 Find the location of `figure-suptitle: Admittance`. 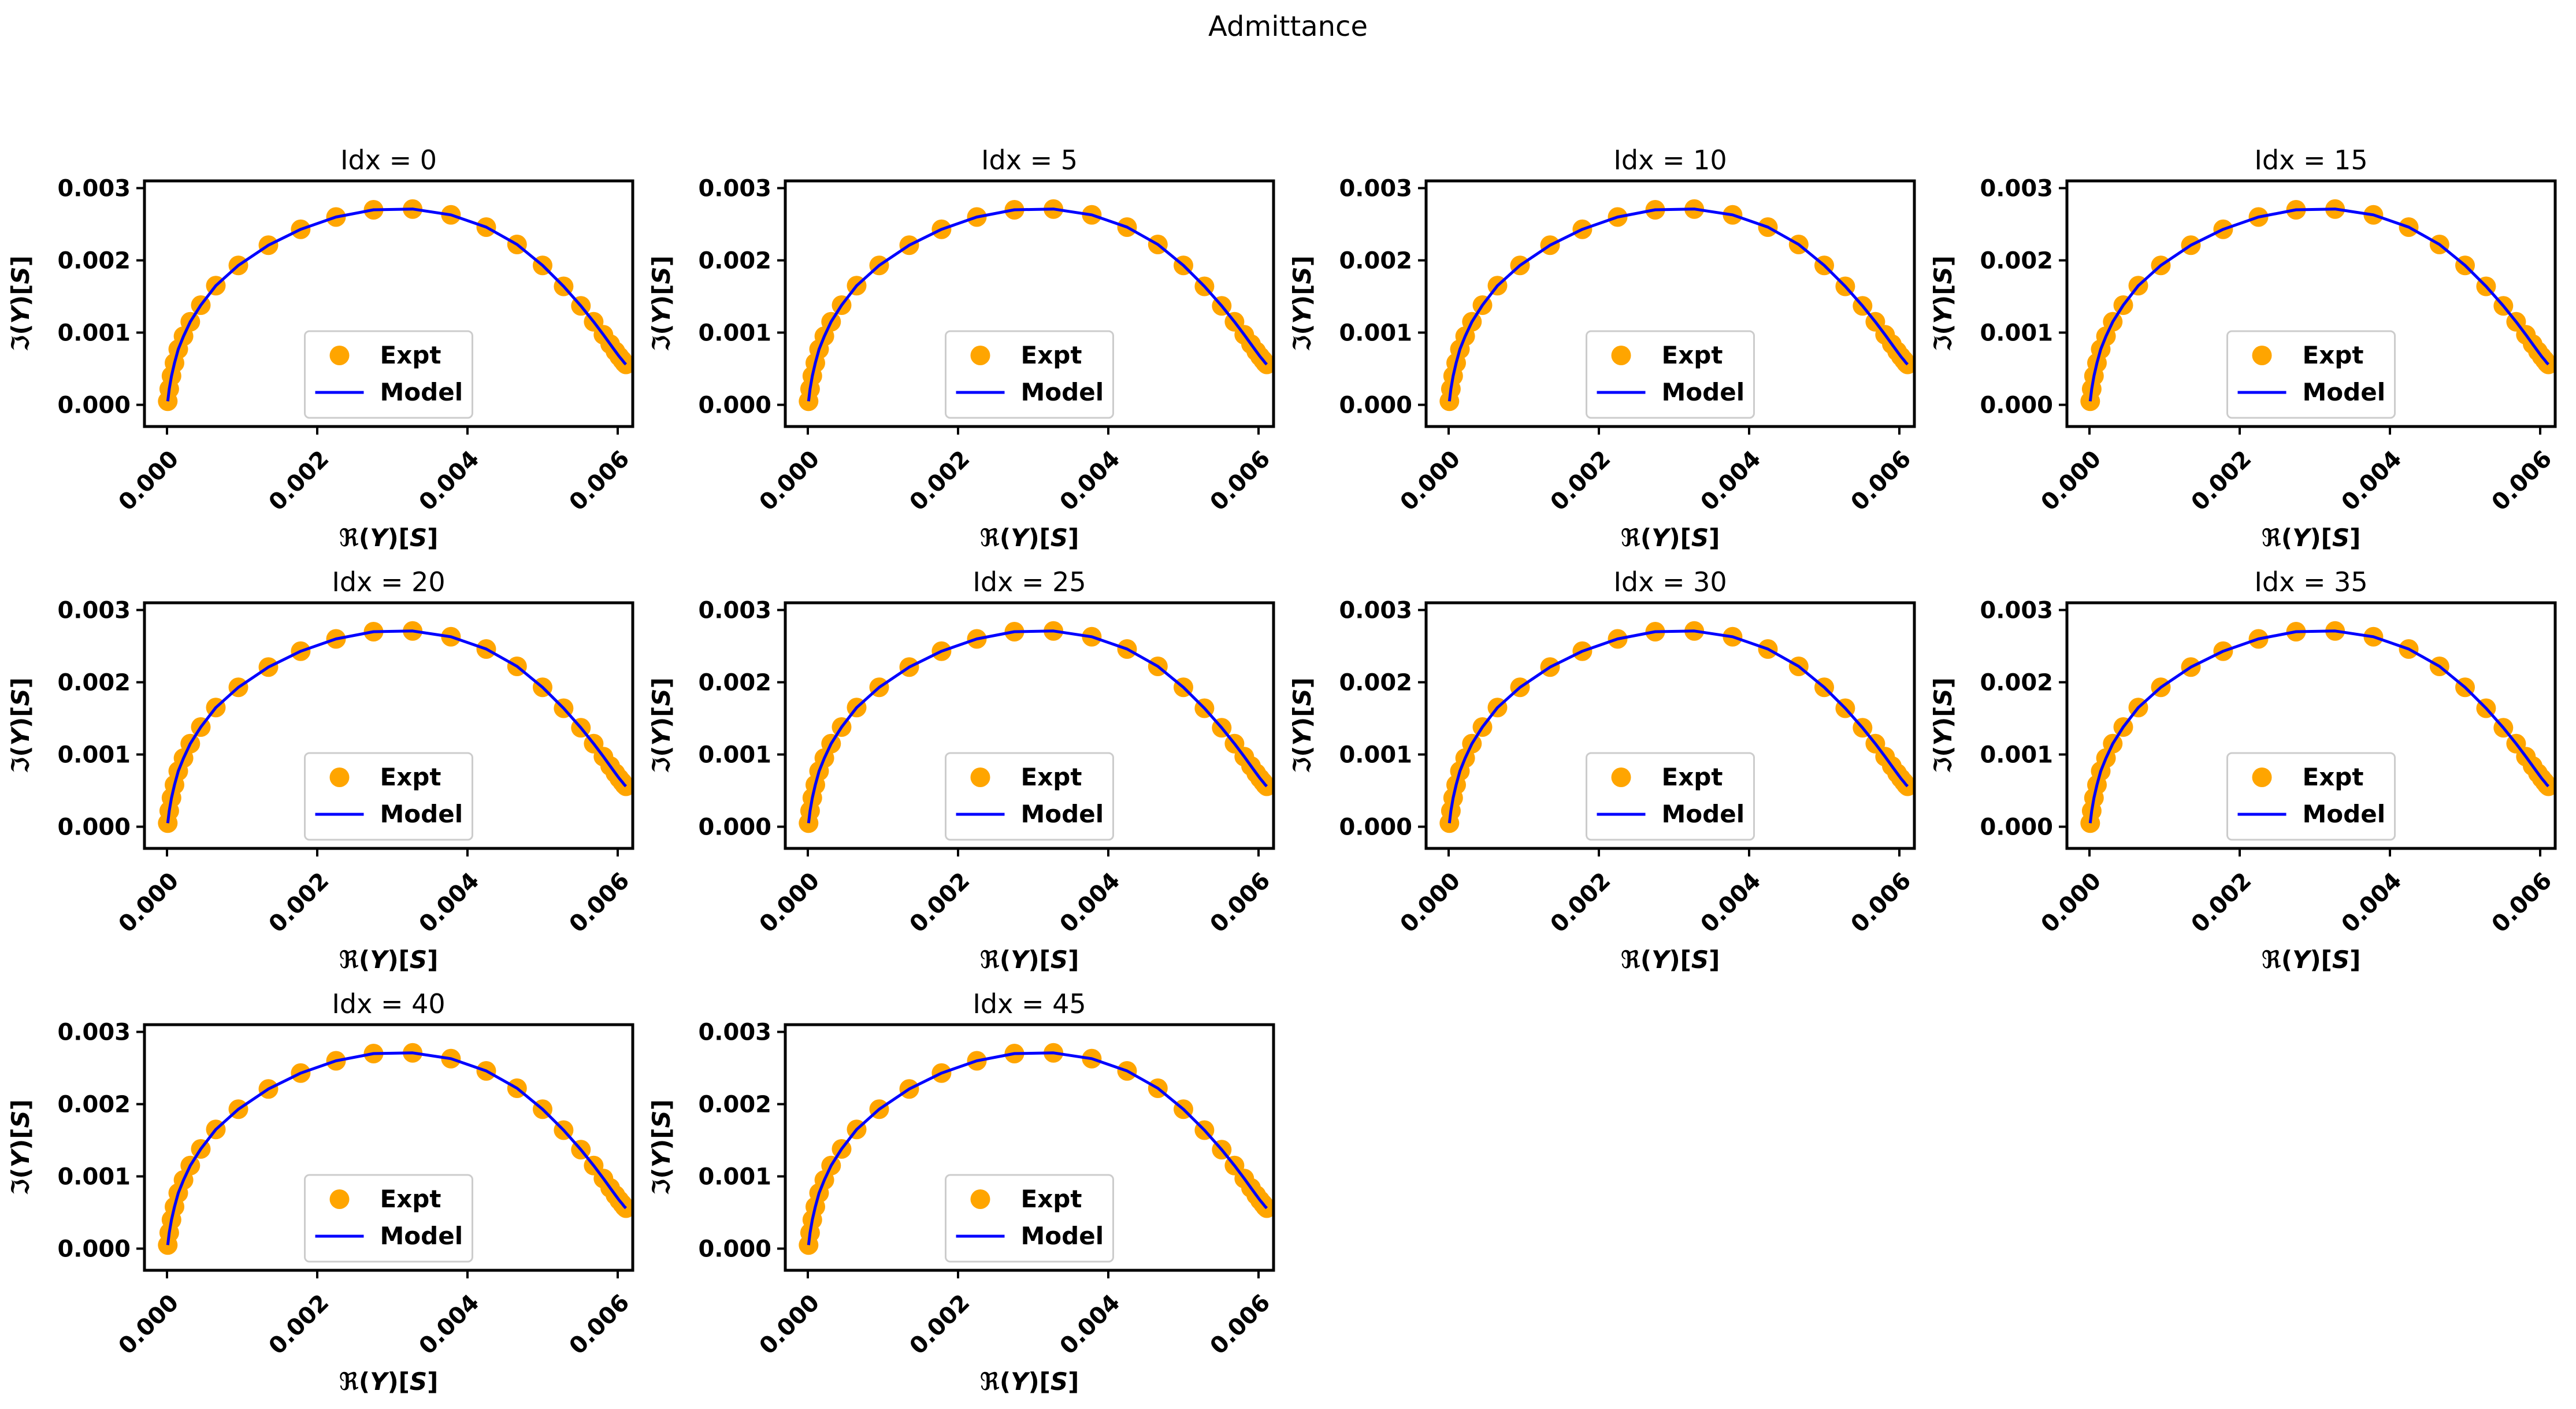

figure-suptitle: Admittance is located at coordinates (1288, 26).